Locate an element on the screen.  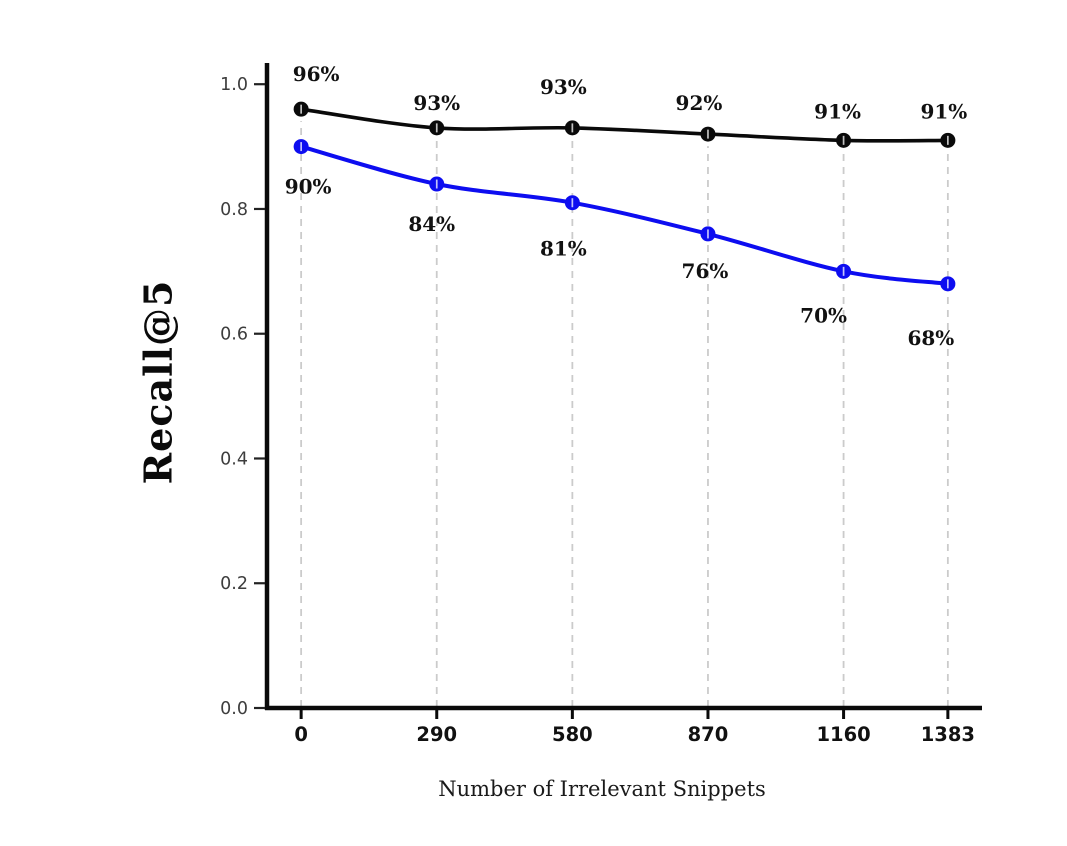
black-series-value-label-5: 91% is located at coordinates (943, 111).